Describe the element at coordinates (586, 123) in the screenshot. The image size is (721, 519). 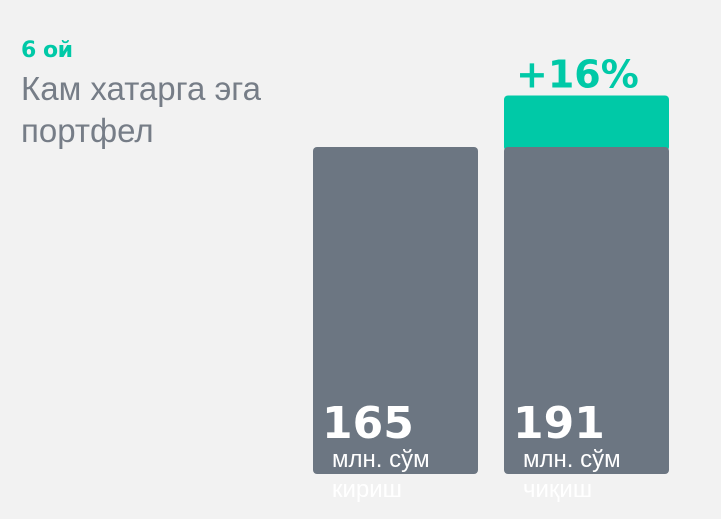
I see `bar-increase-segment` at that location.